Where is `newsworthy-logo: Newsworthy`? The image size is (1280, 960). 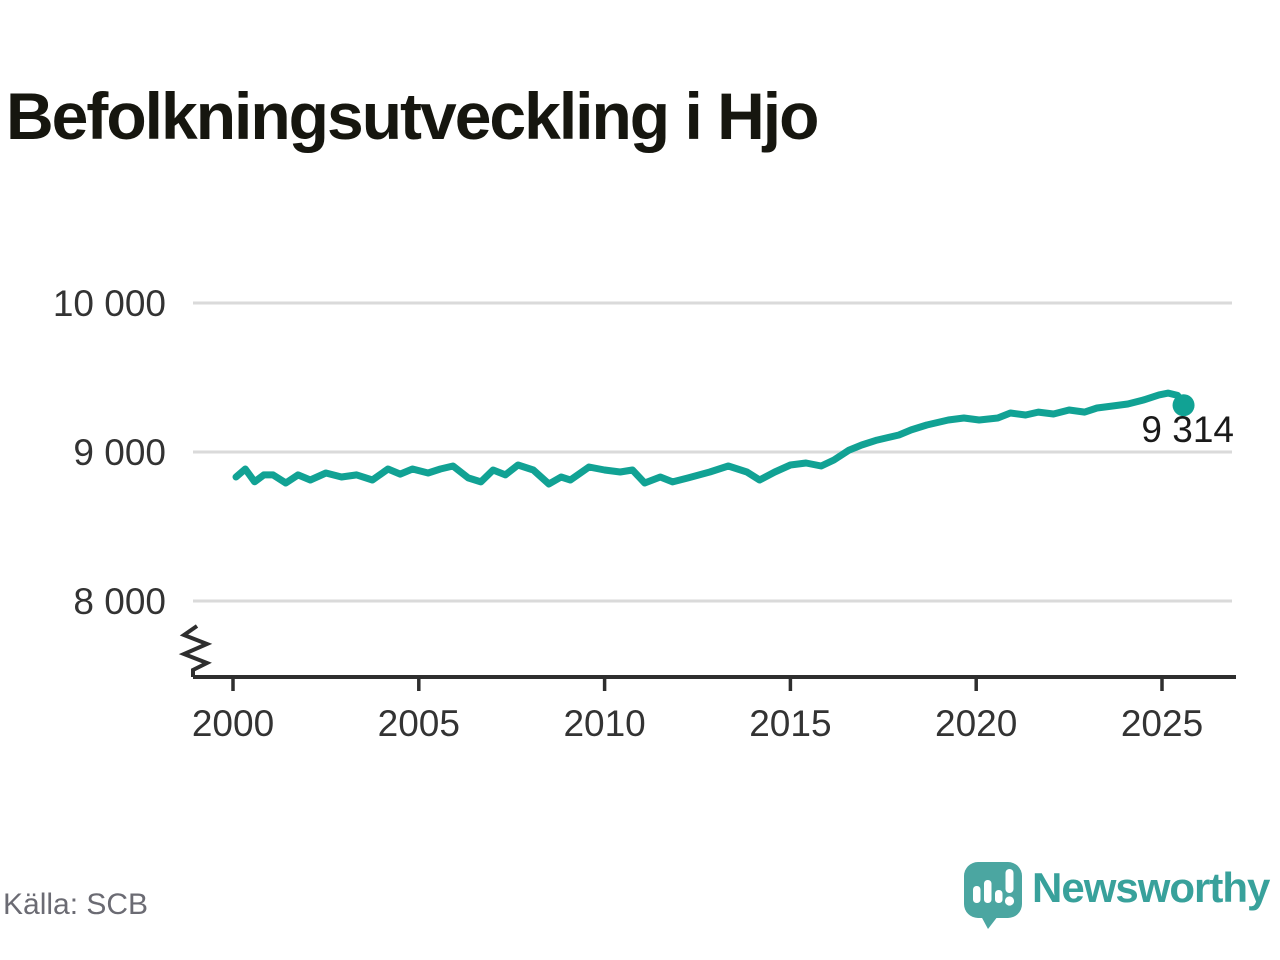
newsworthy-logo: Newsworthy is located at coordinates (1120, 896).